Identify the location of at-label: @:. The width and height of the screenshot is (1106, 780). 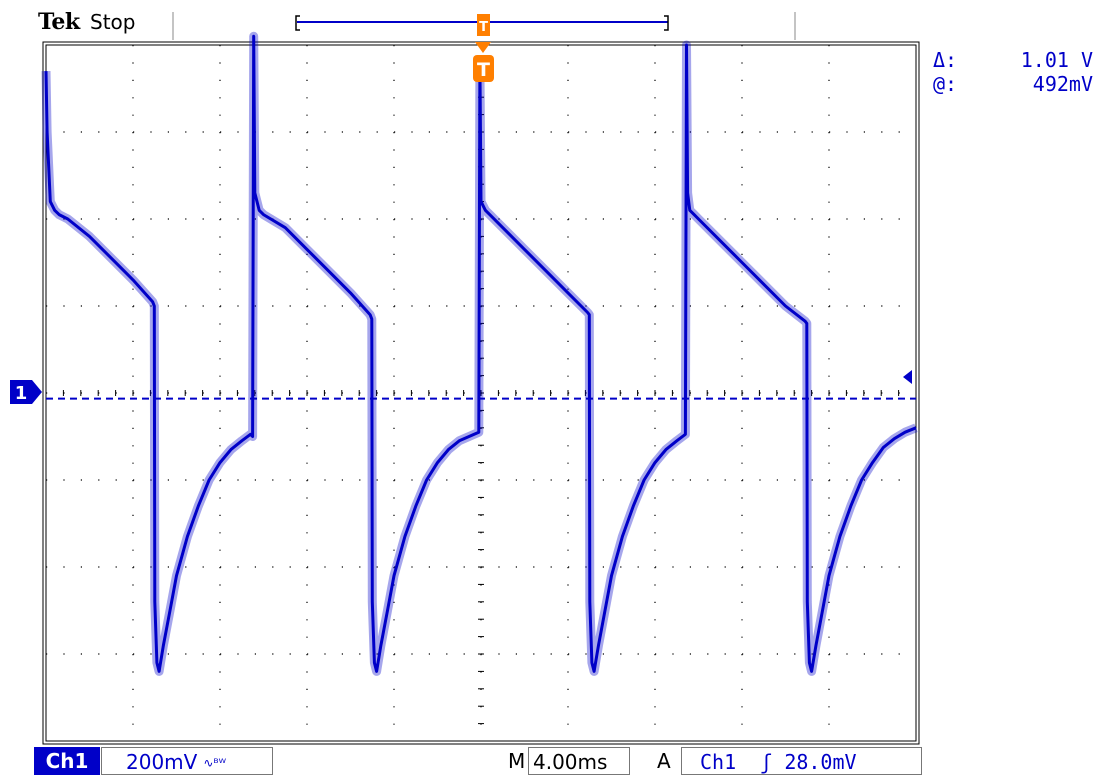
(945, 84).